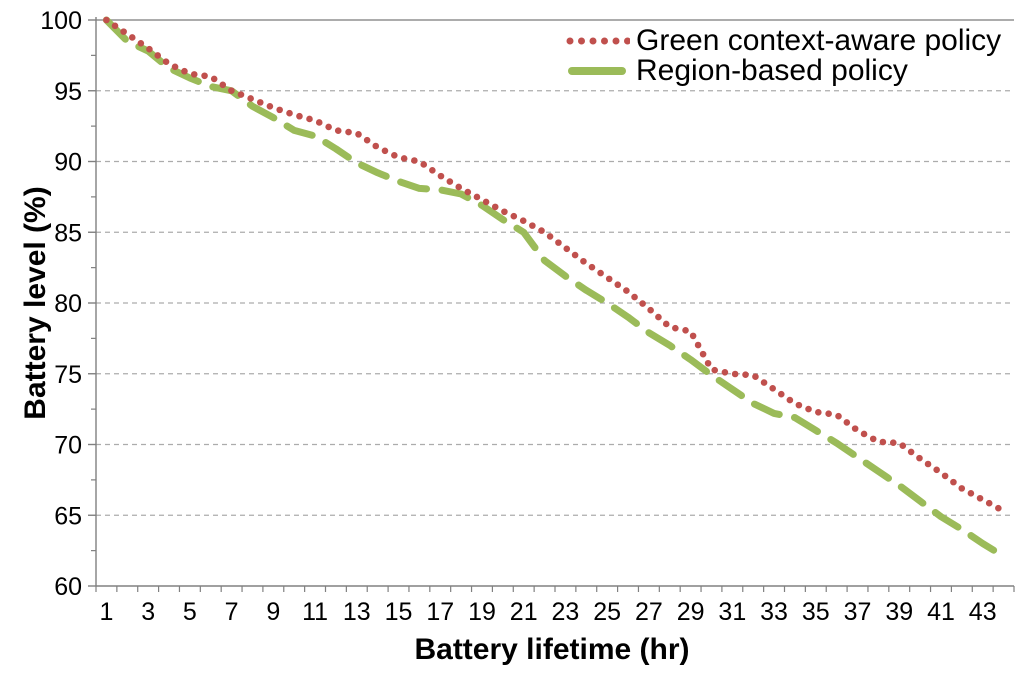 This screenshot has height=679, width=1024. I want to click on y-tick-label: 85, so click(68, 233).